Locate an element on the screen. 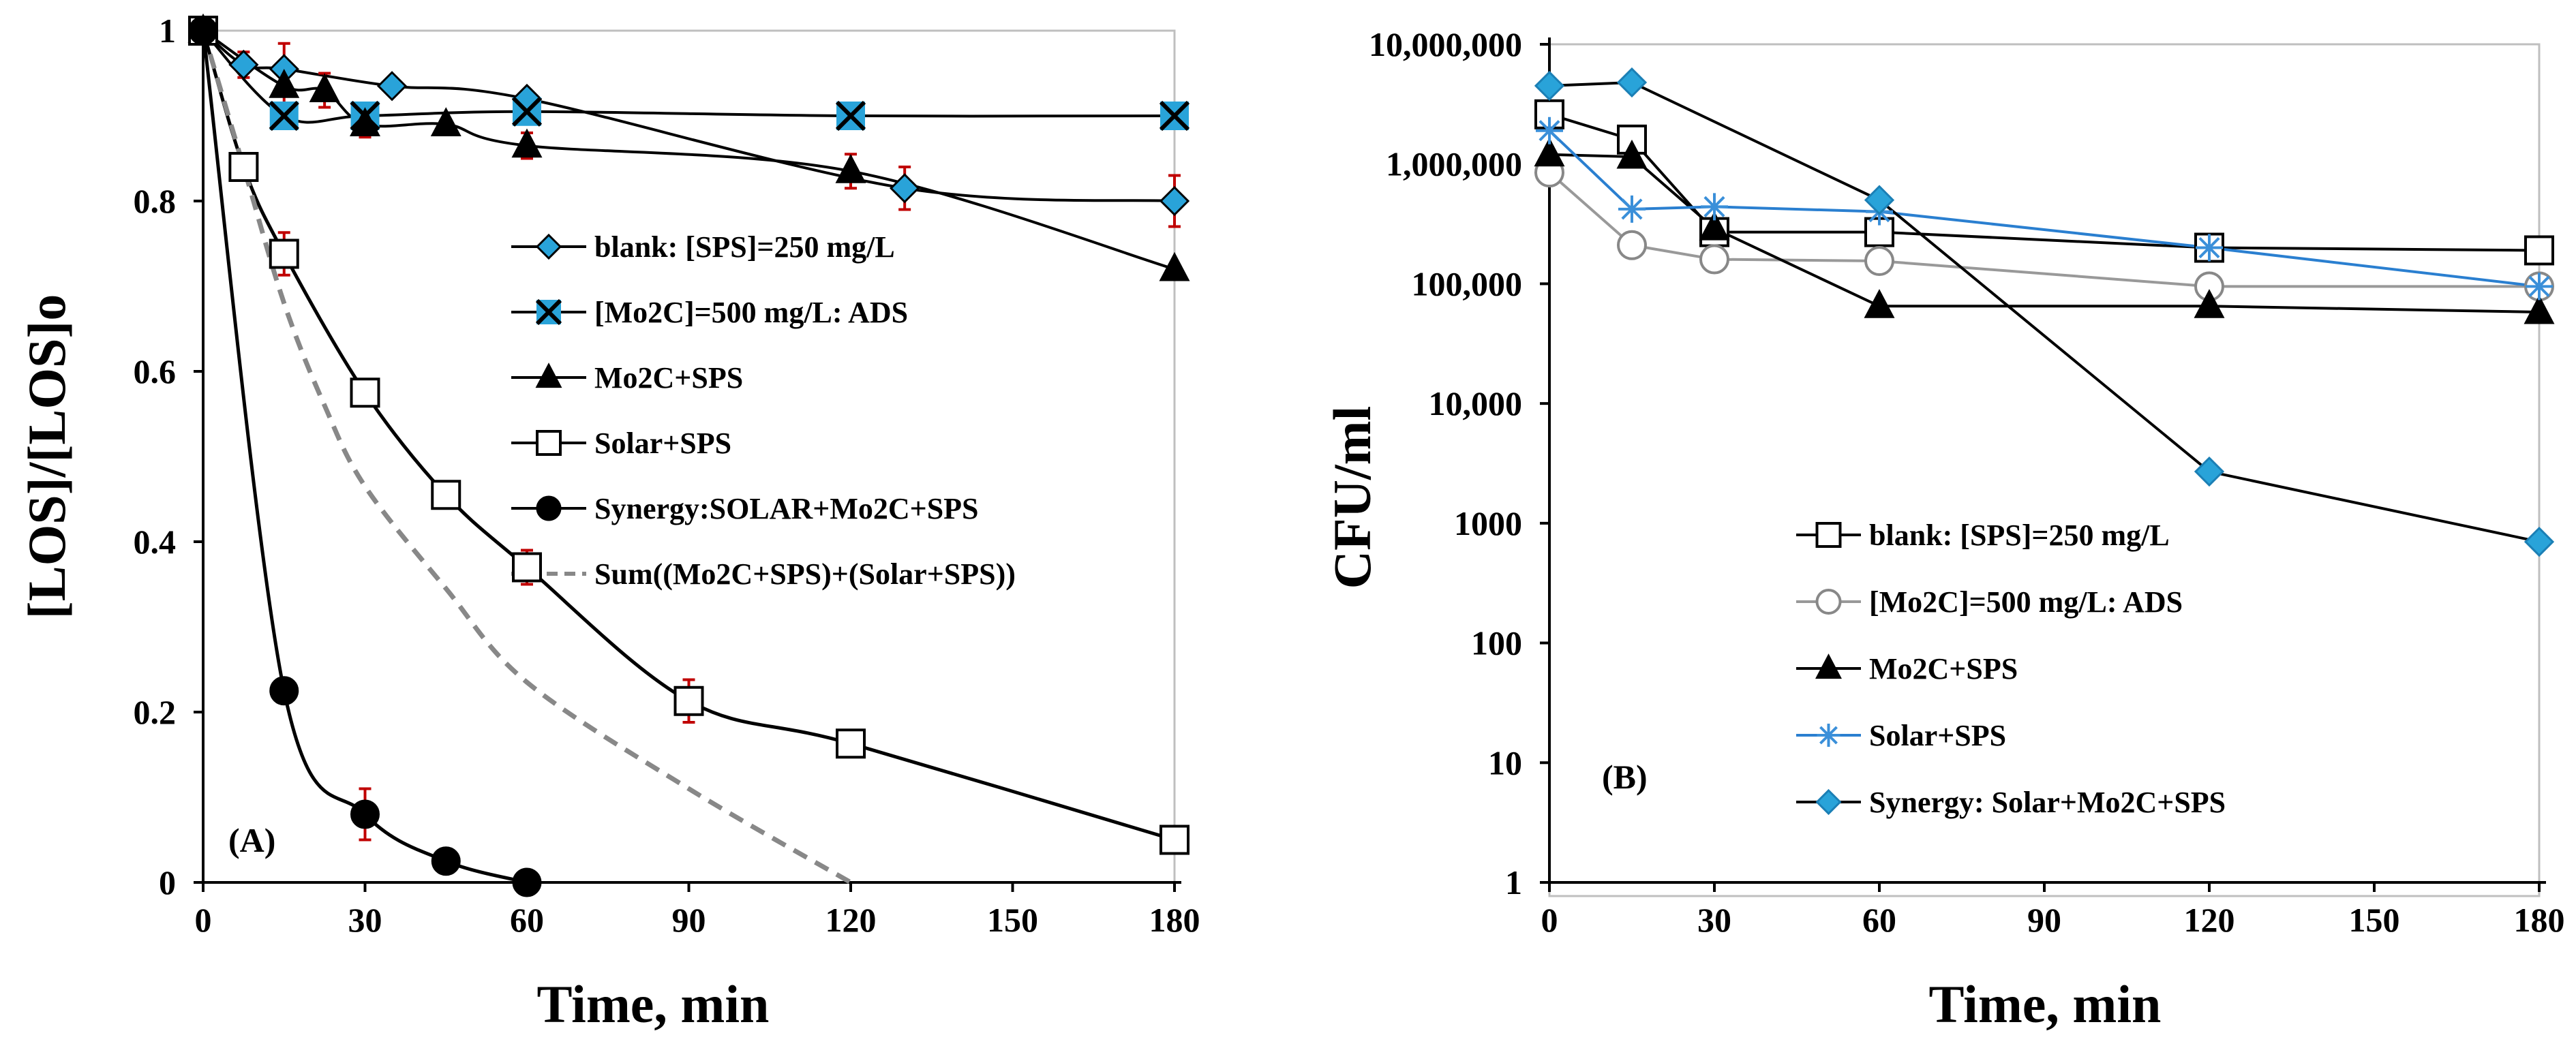  panel-b-legend-label: Mo2C+SPS is located at coordinates (1944, 668).